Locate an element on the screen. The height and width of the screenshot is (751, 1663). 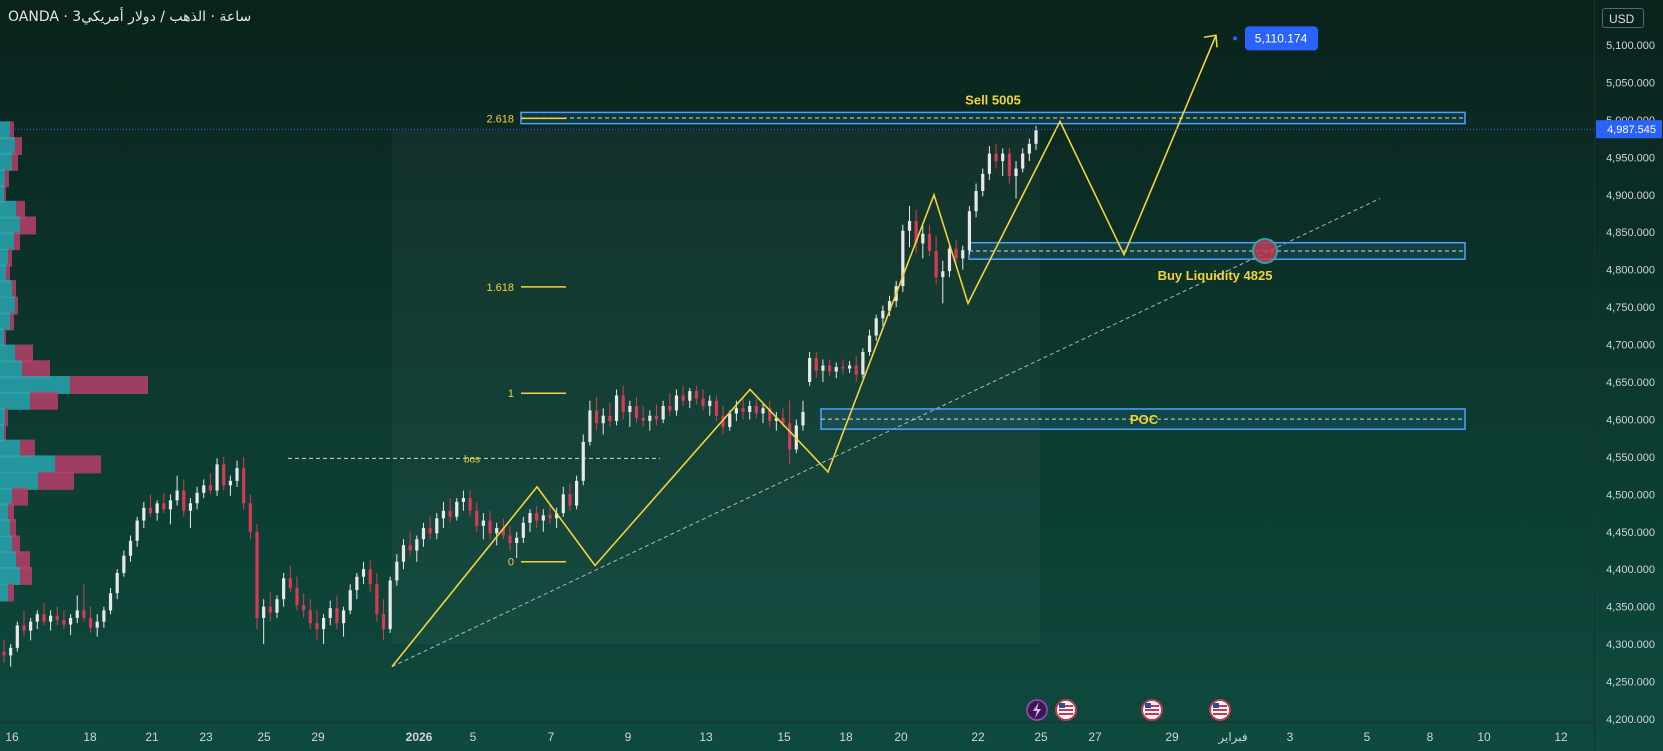
poc-label: POC is located at coordinates (1144, 419).